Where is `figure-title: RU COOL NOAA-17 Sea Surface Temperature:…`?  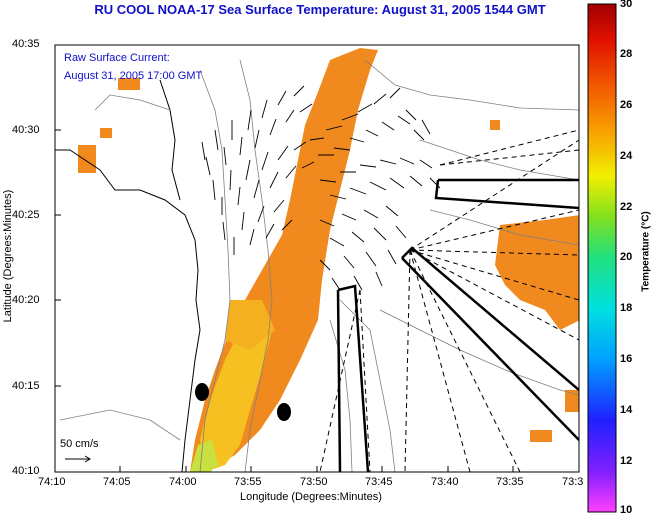 figure-title: RU COOL NOAA-17 Sea Surface Temperature:… is located at coordinates (320, 9).